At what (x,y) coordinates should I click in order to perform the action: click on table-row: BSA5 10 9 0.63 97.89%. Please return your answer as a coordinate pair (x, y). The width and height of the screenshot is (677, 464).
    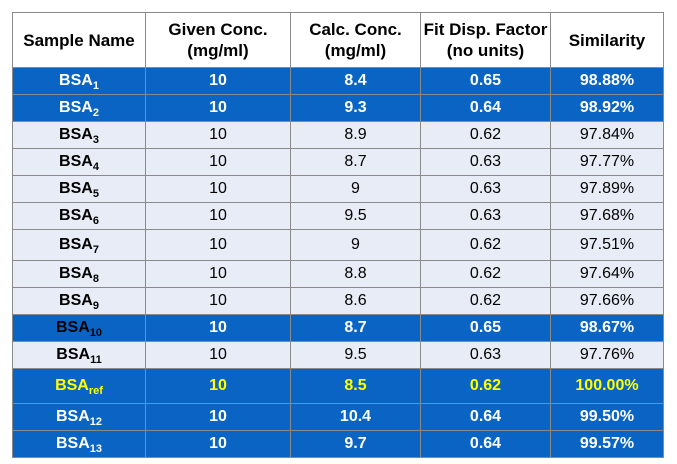
    Looking at the image, I should click on (338, 189).